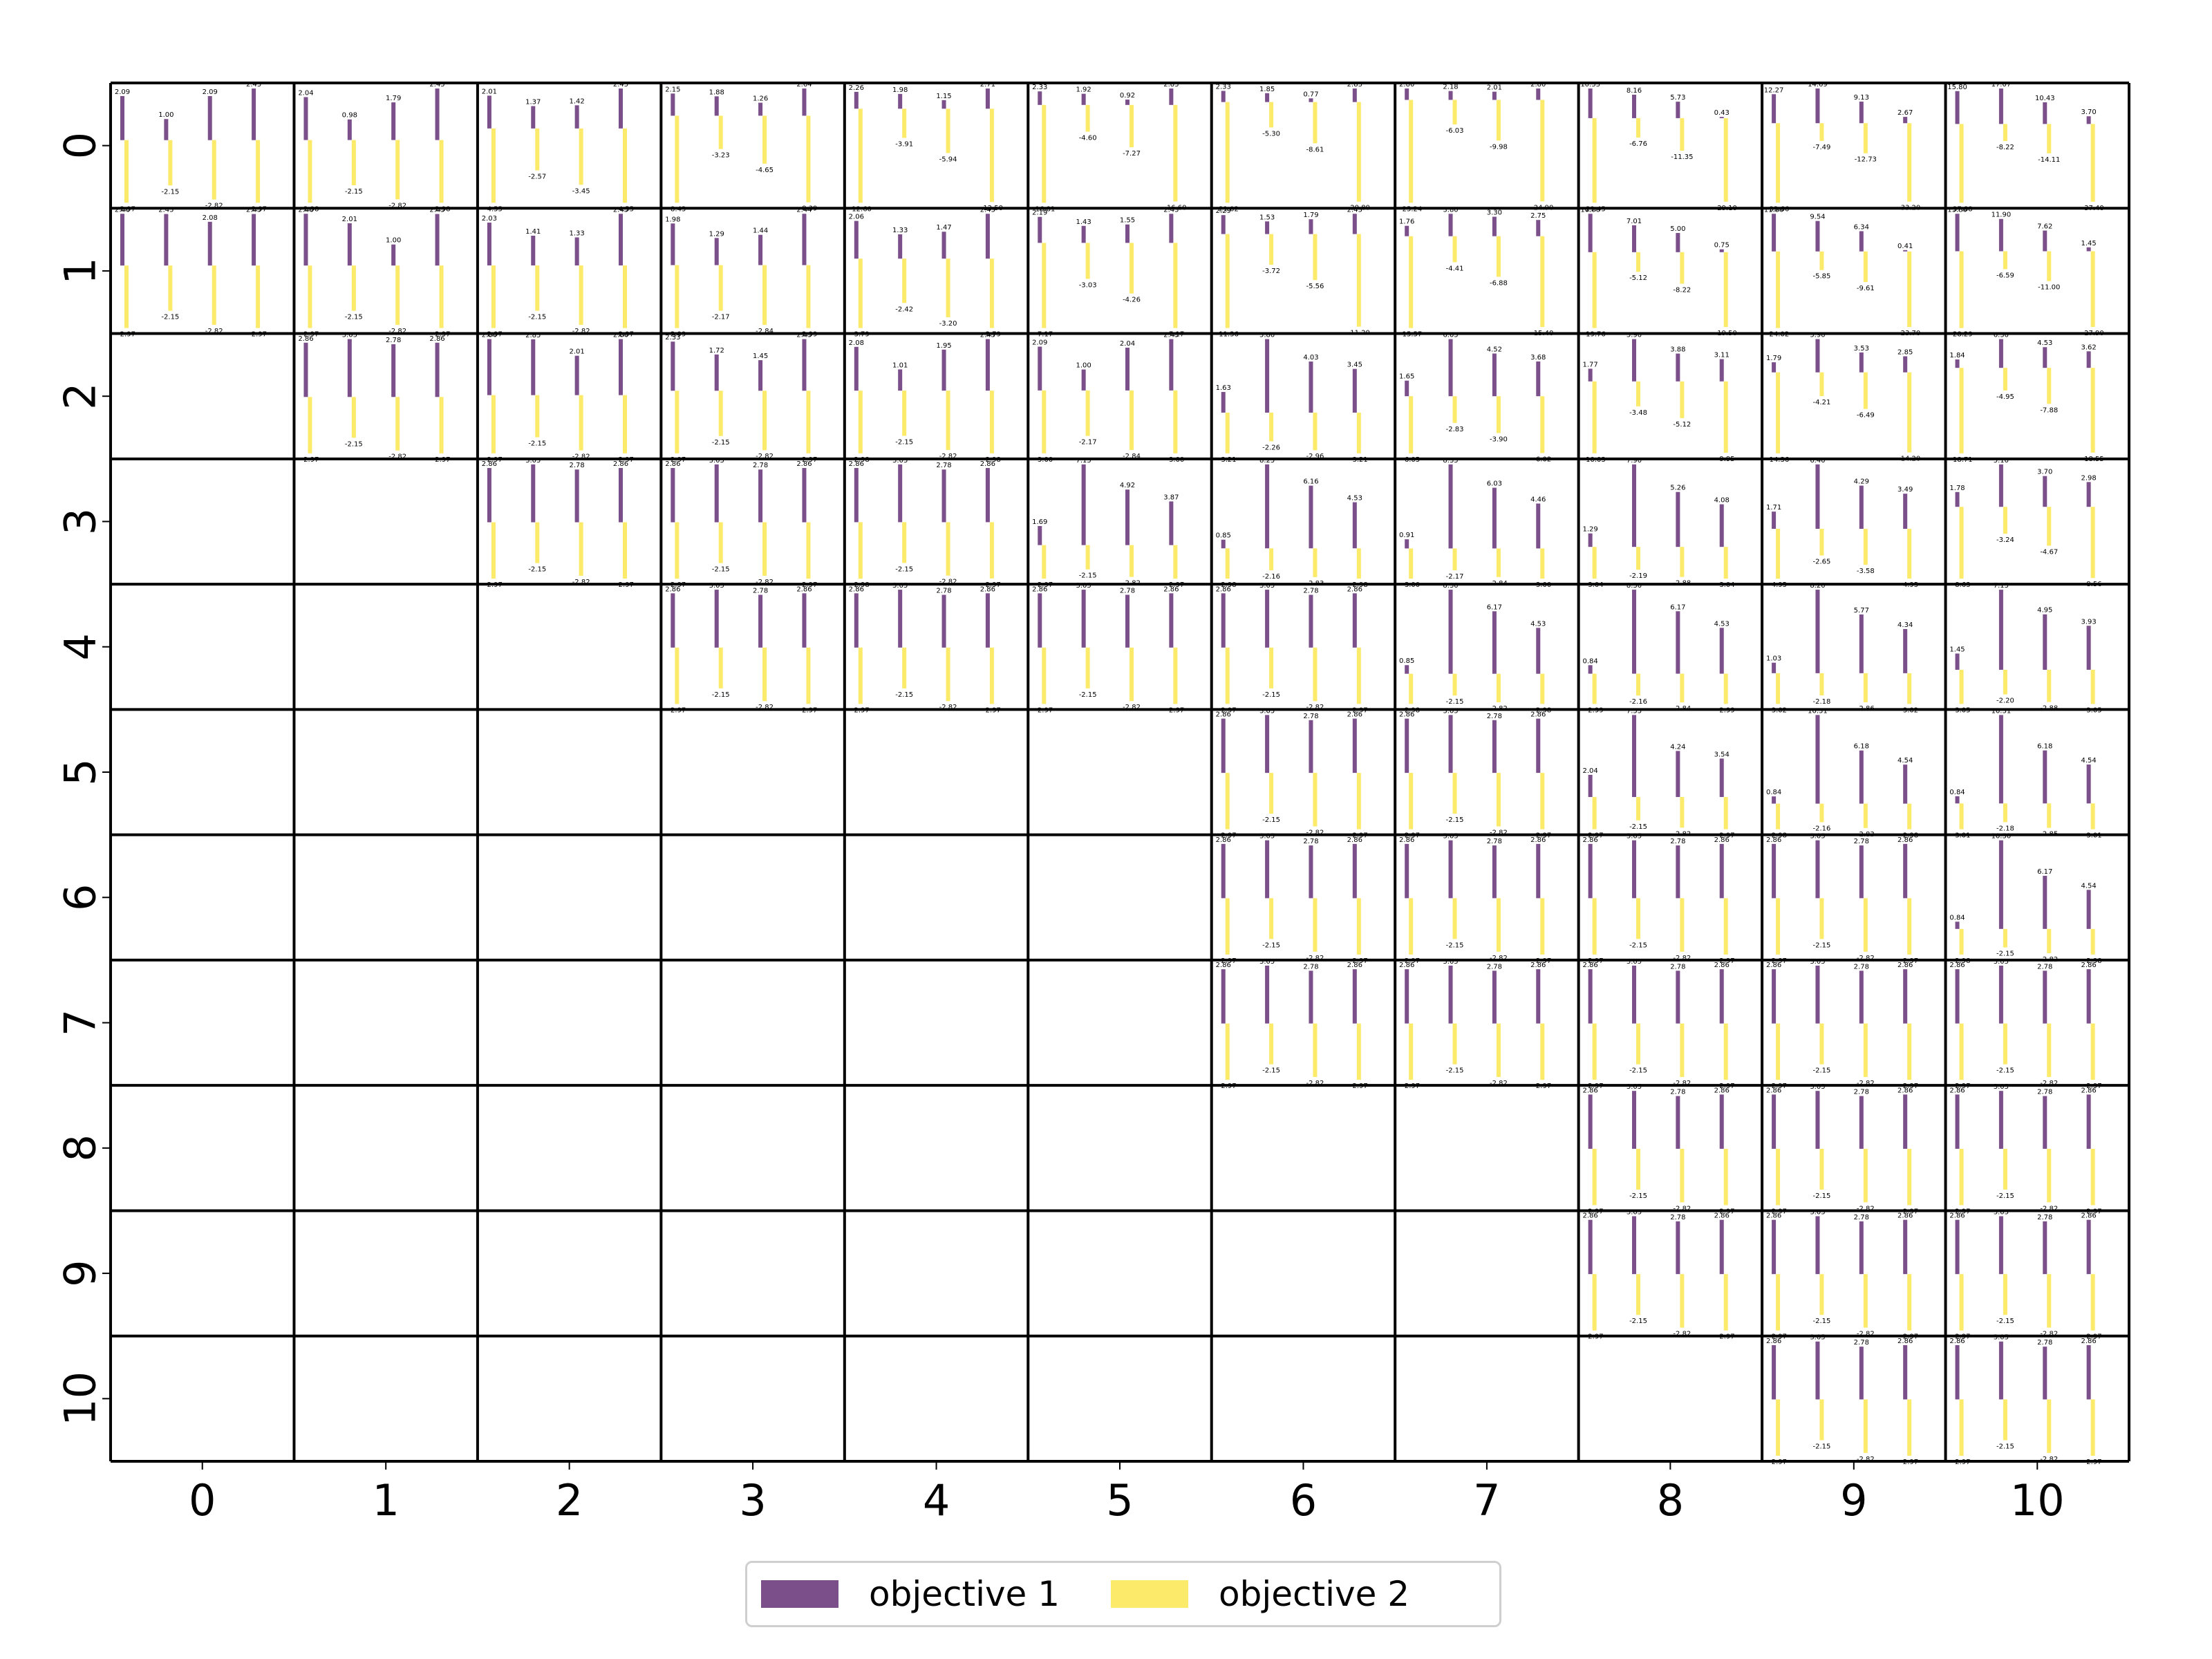  Describe the element at coordinates (1957, 356) in the screenshot. I see `bar-label-objective-1: 1.84` at that location.